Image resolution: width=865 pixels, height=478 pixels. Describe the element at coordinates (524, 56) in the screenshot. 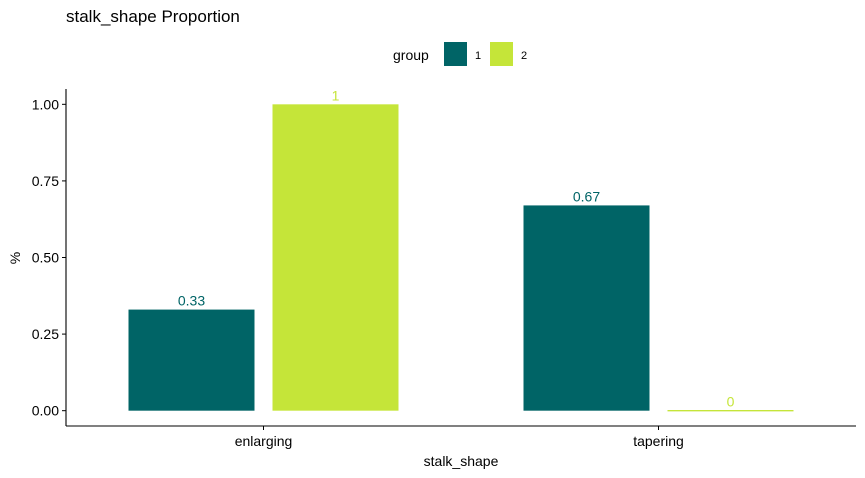

I see `legend-label: 2` at that location.